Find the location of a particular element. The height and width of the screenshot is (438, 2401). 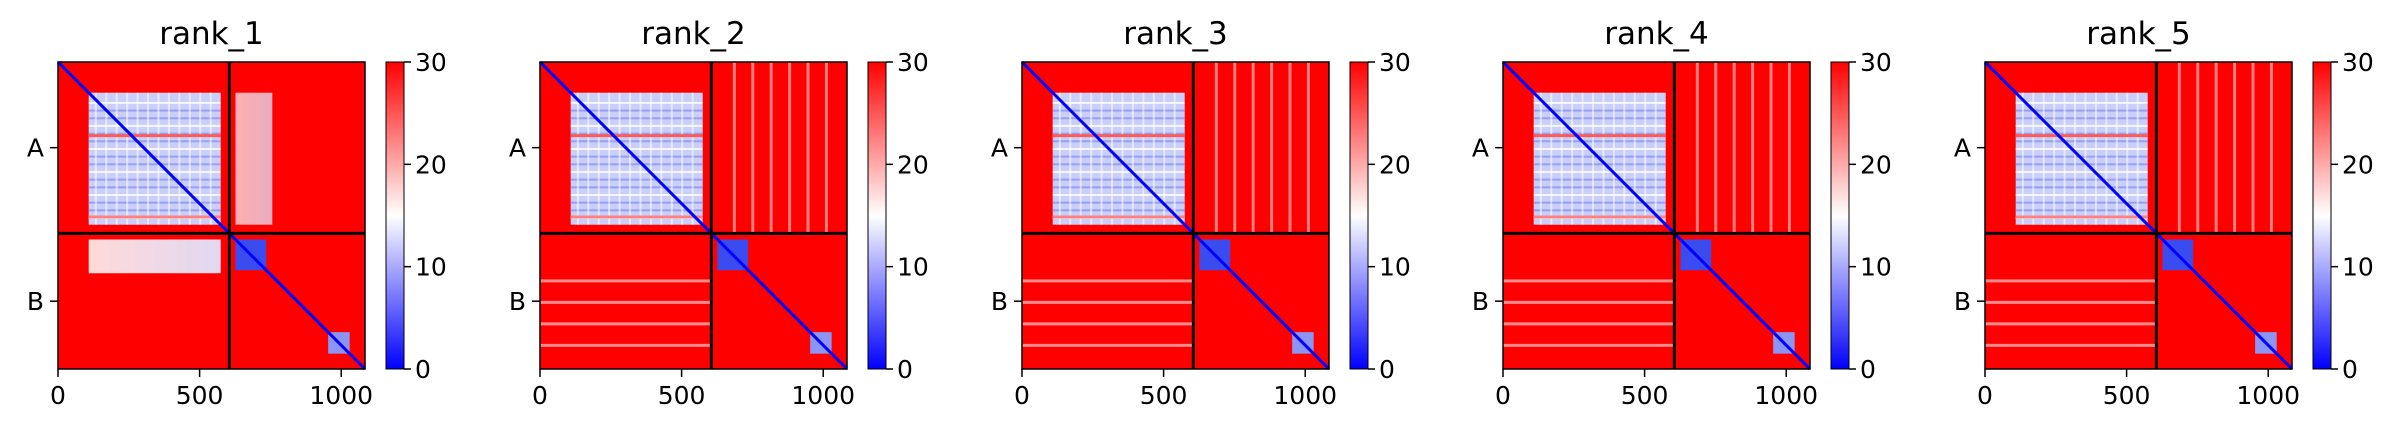

axes-frame is located at coordinates (1175, 215).